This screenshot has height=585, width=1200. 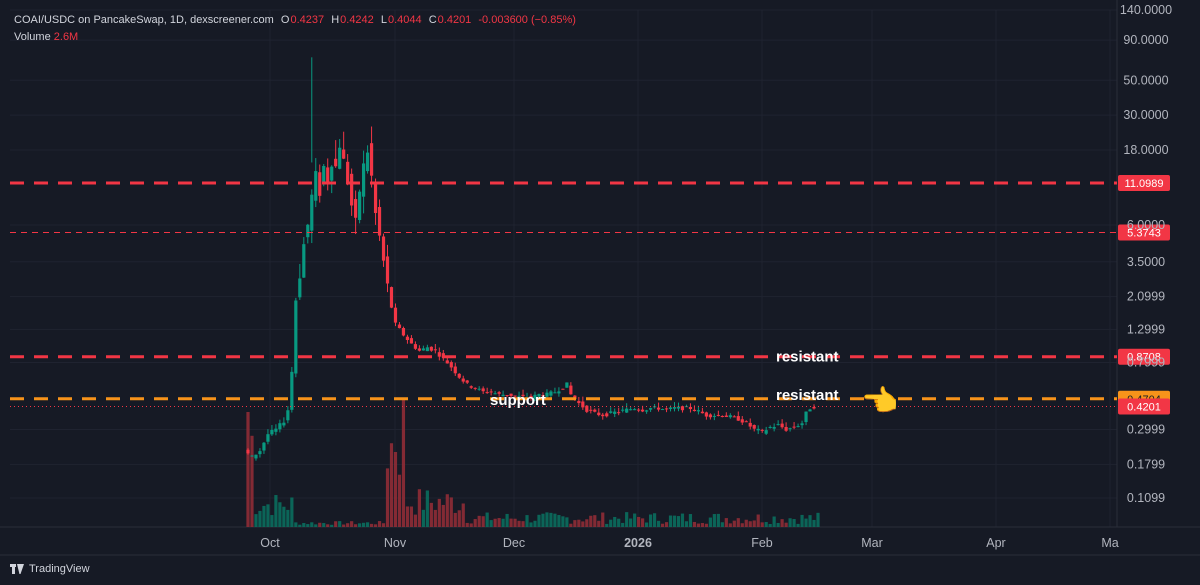 I want to click on x-tick-label: Dec, so click(x=514, y=543).